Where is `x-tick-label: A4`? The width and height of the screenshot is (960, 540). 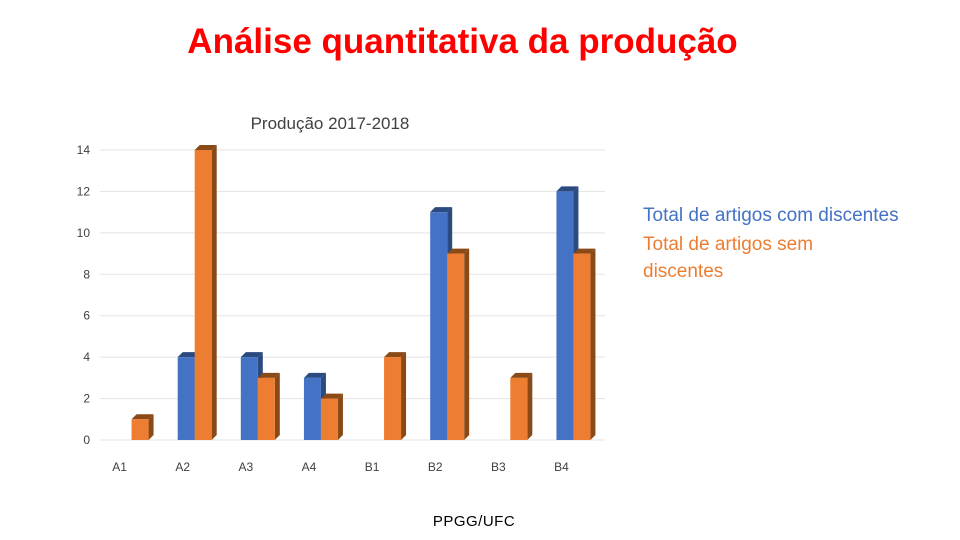
x-tick-label: A4 is located at coordinates (309, 467).